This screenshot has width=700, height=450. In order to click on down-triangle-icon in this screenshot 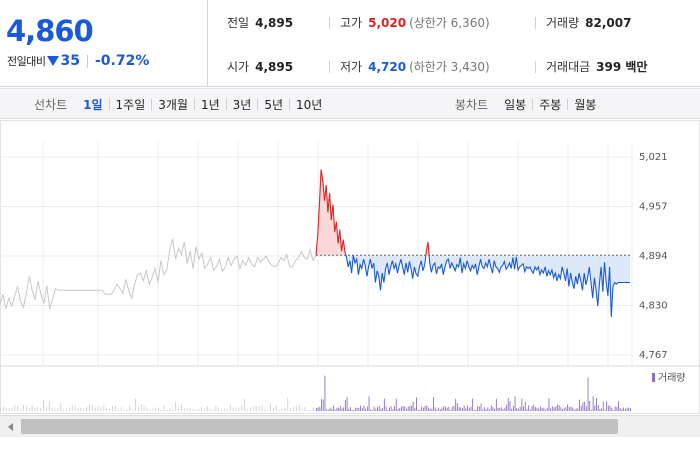, I will do `click(53, 61)`.